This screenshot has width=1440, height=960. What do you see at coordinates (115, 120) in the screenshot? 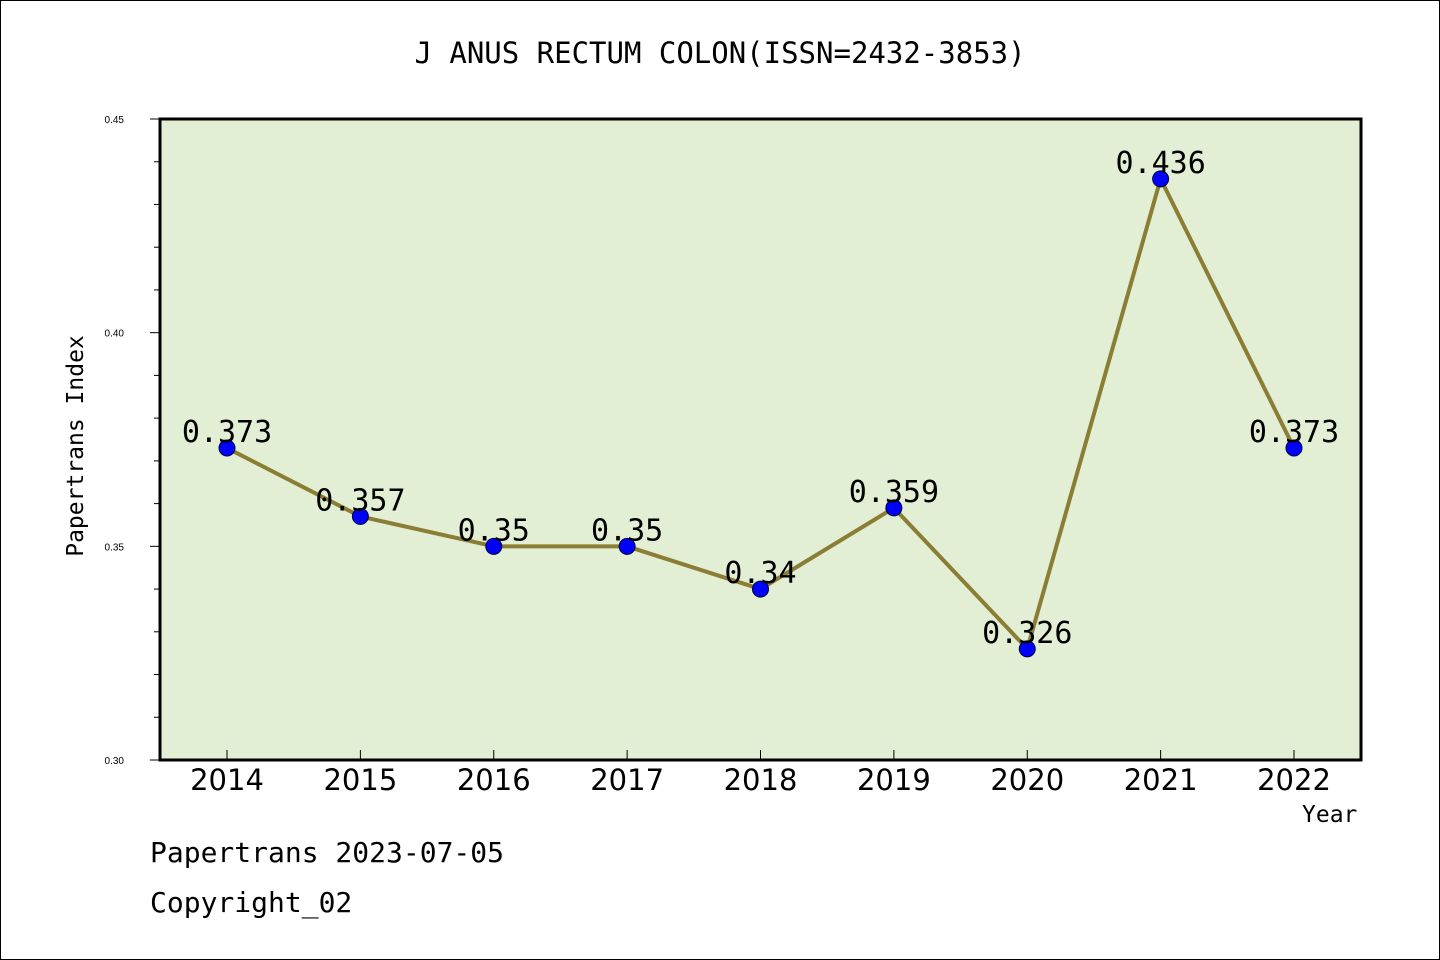
I see `y-tick-label: 0.45` at bounding box center [115, 120].